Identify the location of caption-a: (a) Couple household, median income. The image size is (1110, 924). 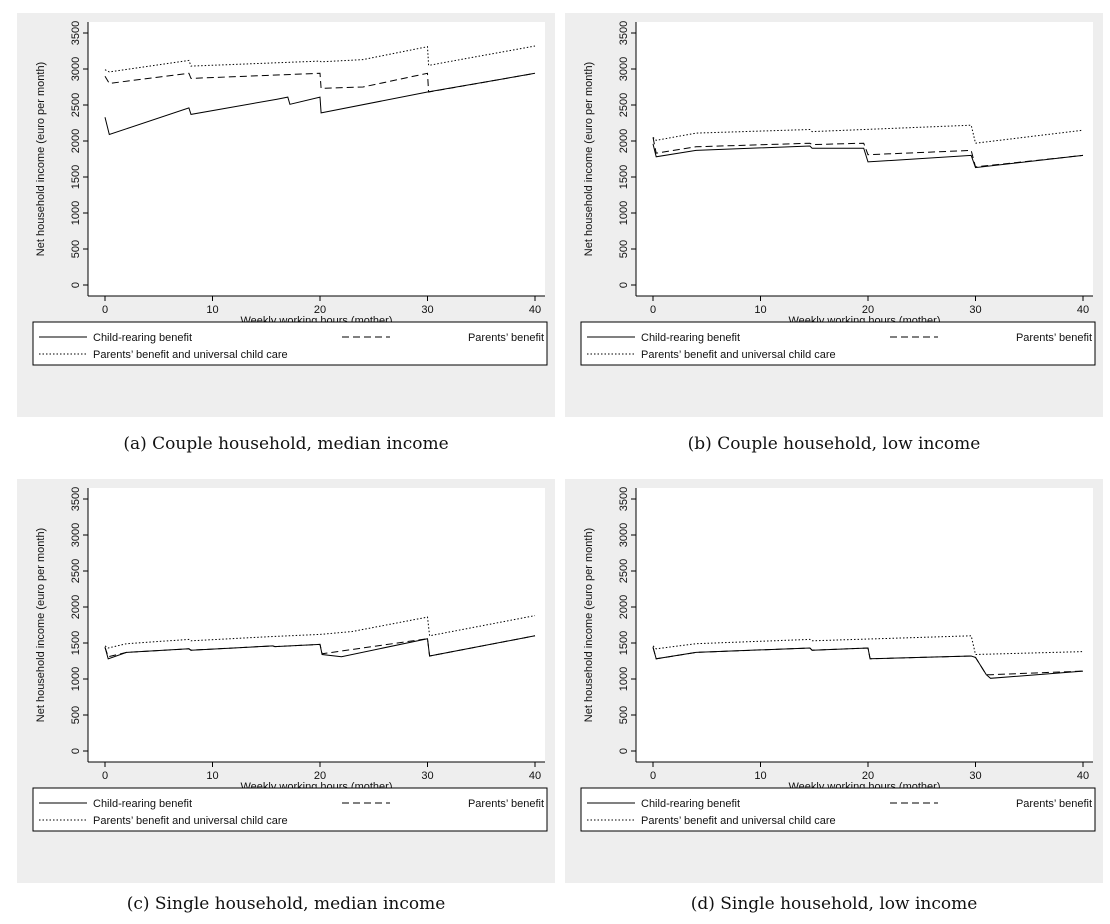
(286, 444).